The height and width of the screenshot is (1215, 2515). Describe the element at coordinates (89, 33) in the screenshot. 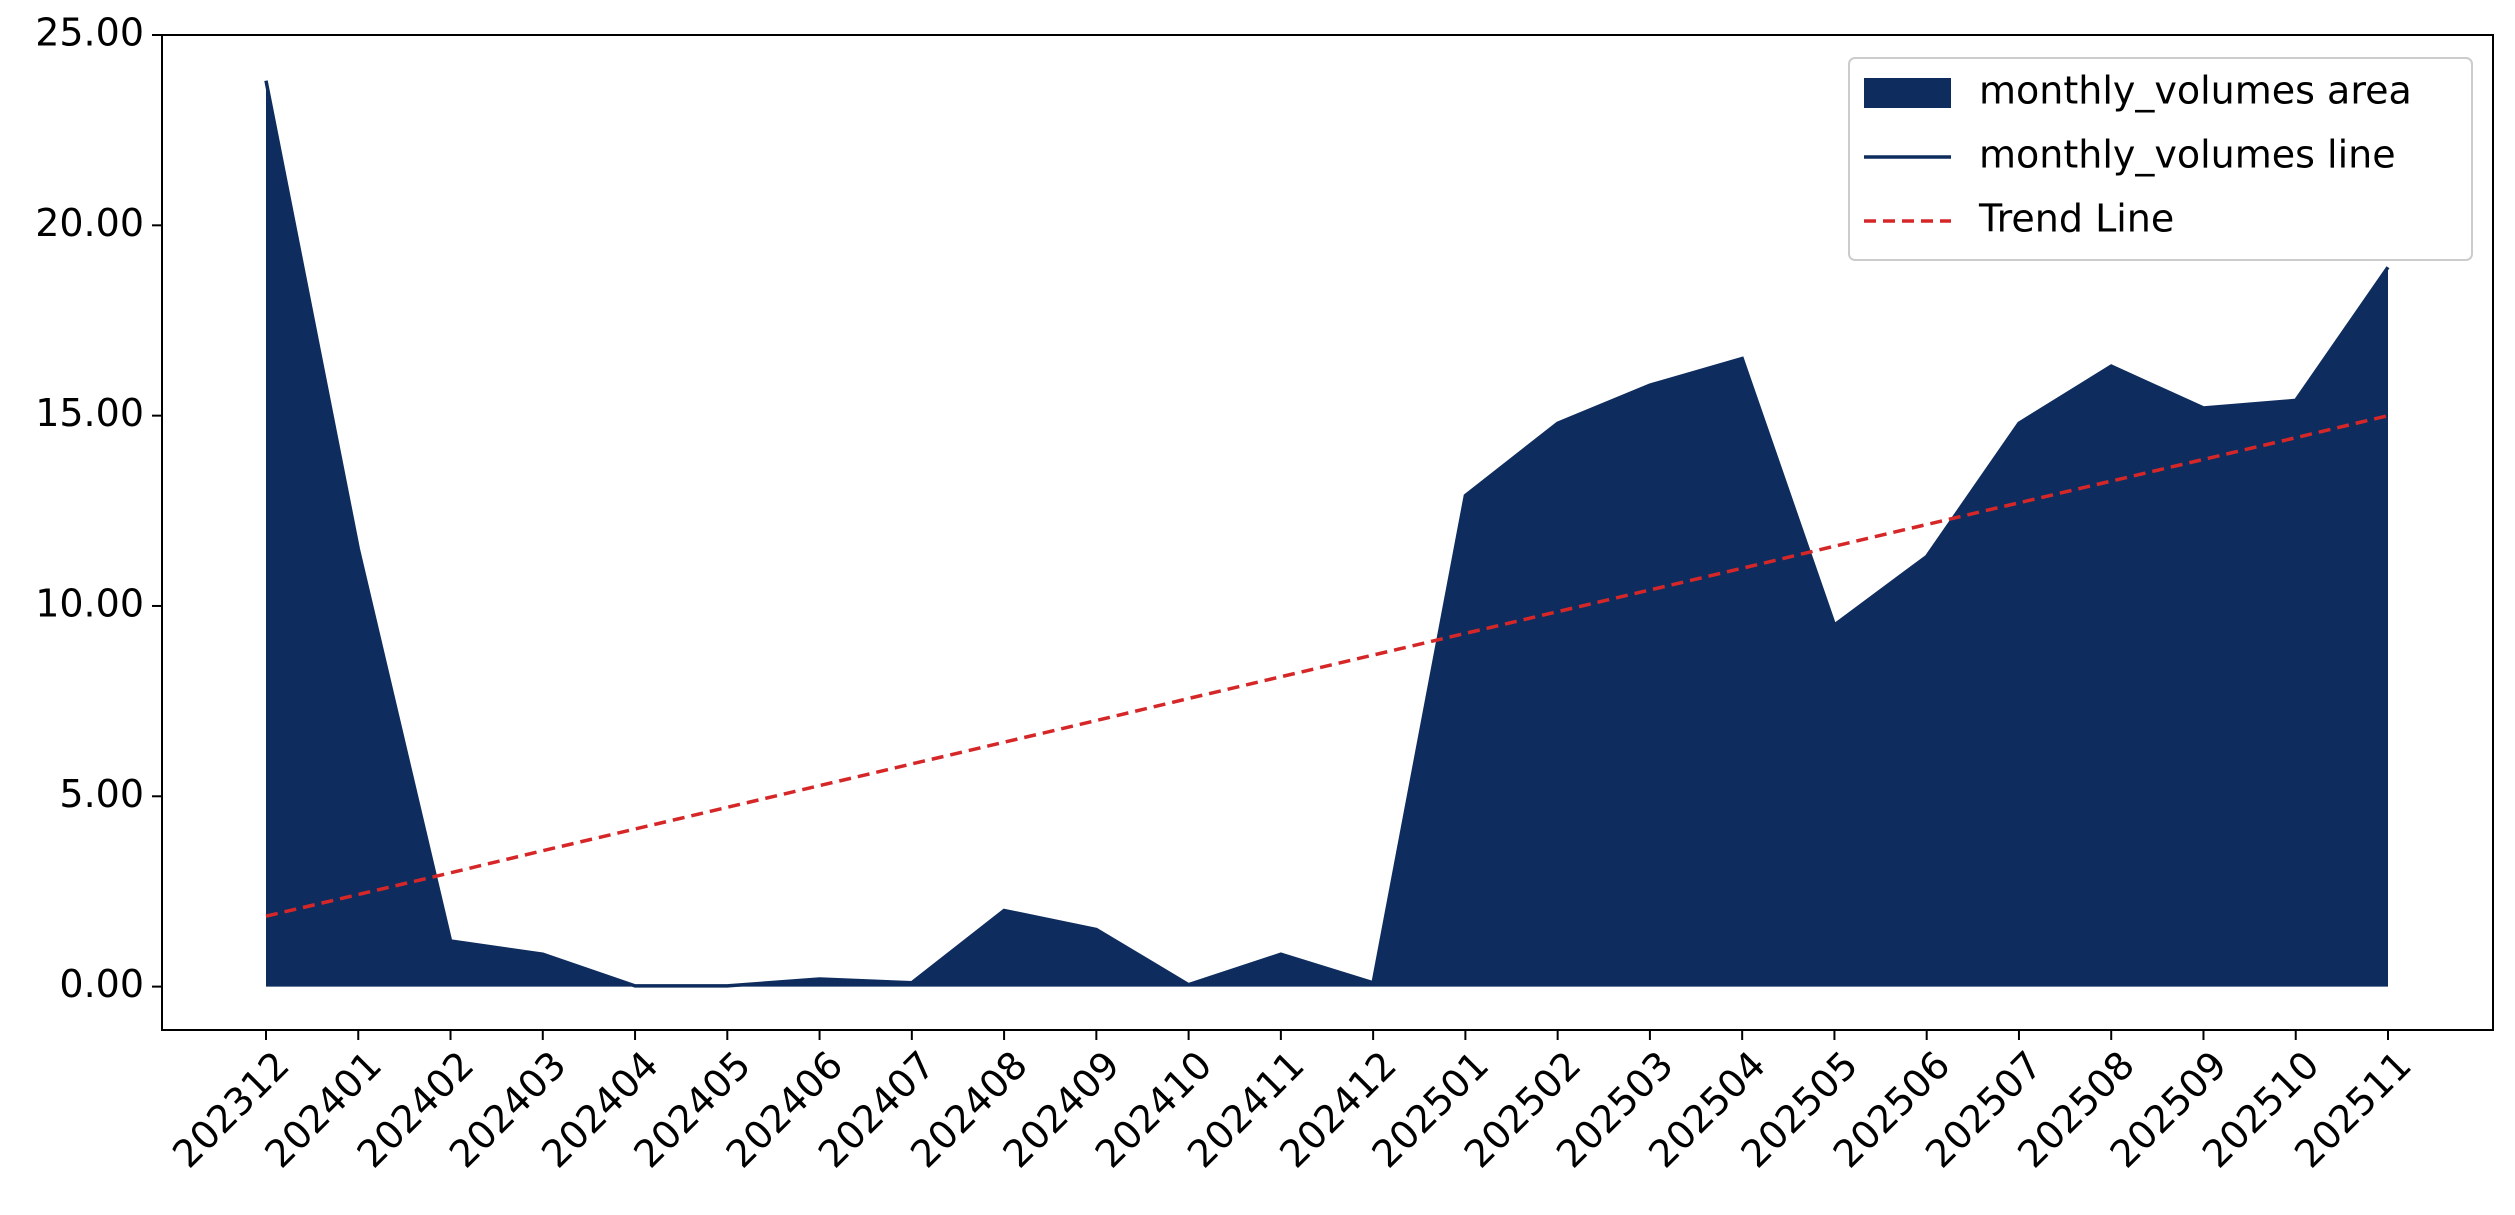

I see `y-tick-label: 25.00` at that location.